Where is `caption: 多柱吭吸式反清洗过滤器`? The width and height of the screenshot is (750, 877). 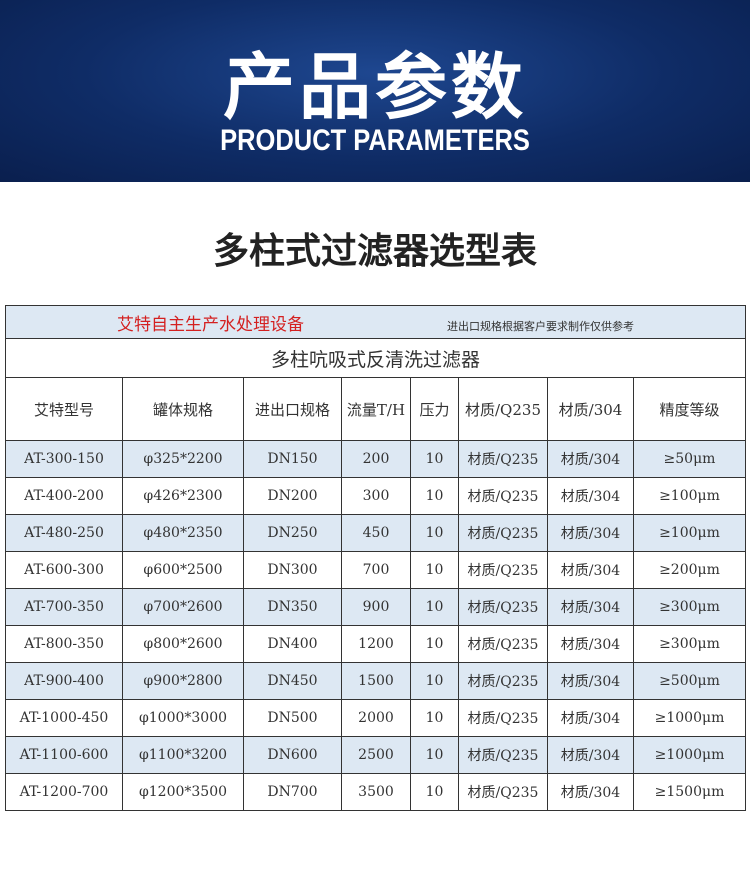
caption: 多柱吭吸式反清洗过滤器 is located at coordinates (375, 358).